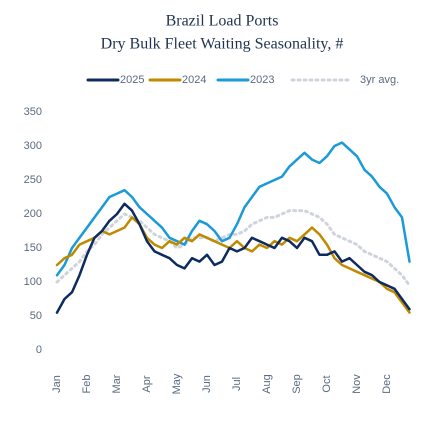  What do you see at coordinates (267, 384) in the screenshot?
I see `x-tick-label: Aug` at bounding box center [267, 384].